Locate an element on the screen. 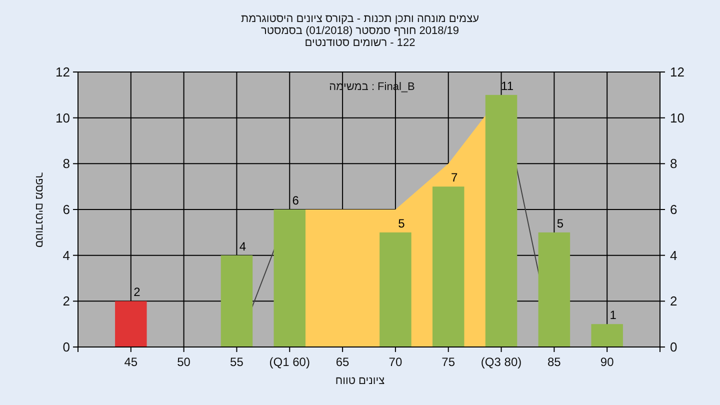 The width and height of the screenshot is (720, 405). data-label: 6 is located at coordinates (296, 201).